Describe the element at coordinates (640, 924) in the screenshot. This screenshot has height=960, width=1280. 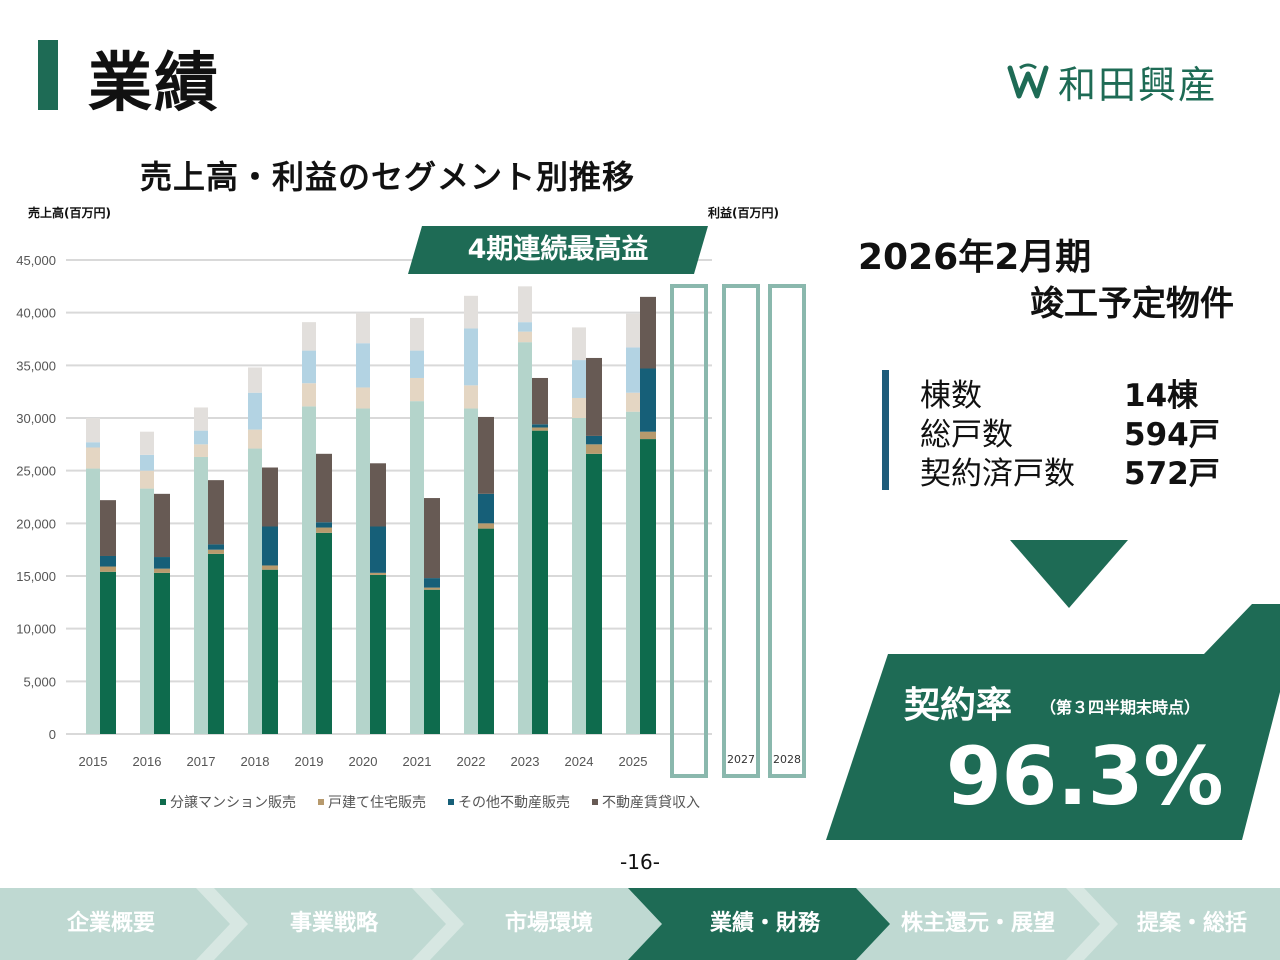
I see `section-nav: 企業概要 事業戦略 市場環境 業績・財務 株主還元・展望 提案・総括` at that location.